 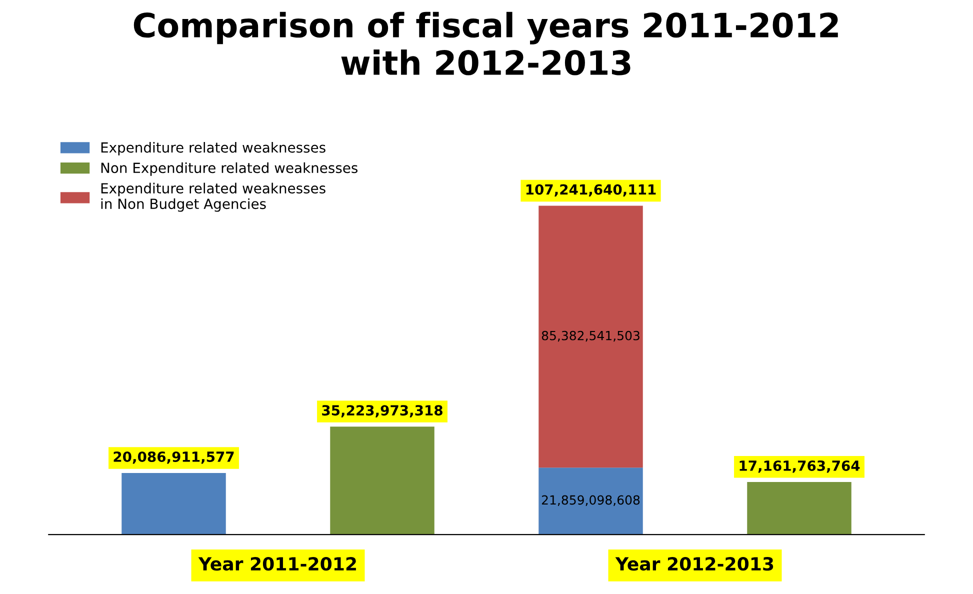 I want to click on total-label: 107,241,640,111, so click(x=591, y=190).